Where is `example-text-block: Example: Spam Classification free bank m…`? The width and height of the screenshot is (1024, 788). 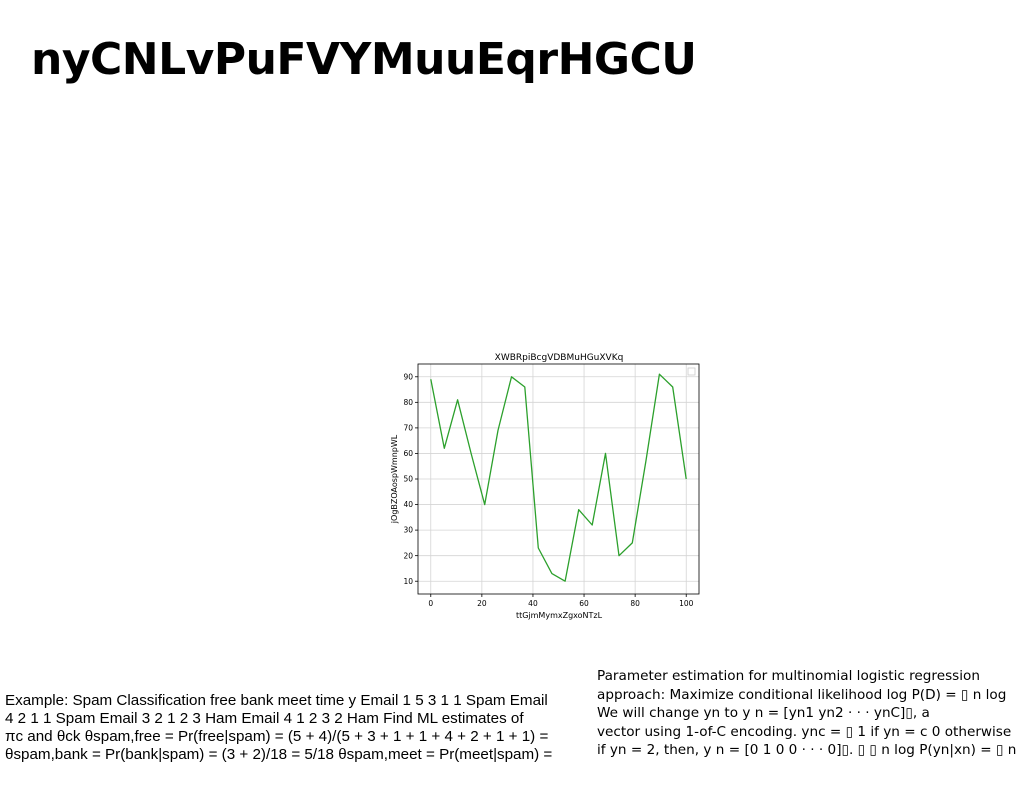 example-text-block: Example: Spam Classification free bank m… is located at coordinates (295, 728).